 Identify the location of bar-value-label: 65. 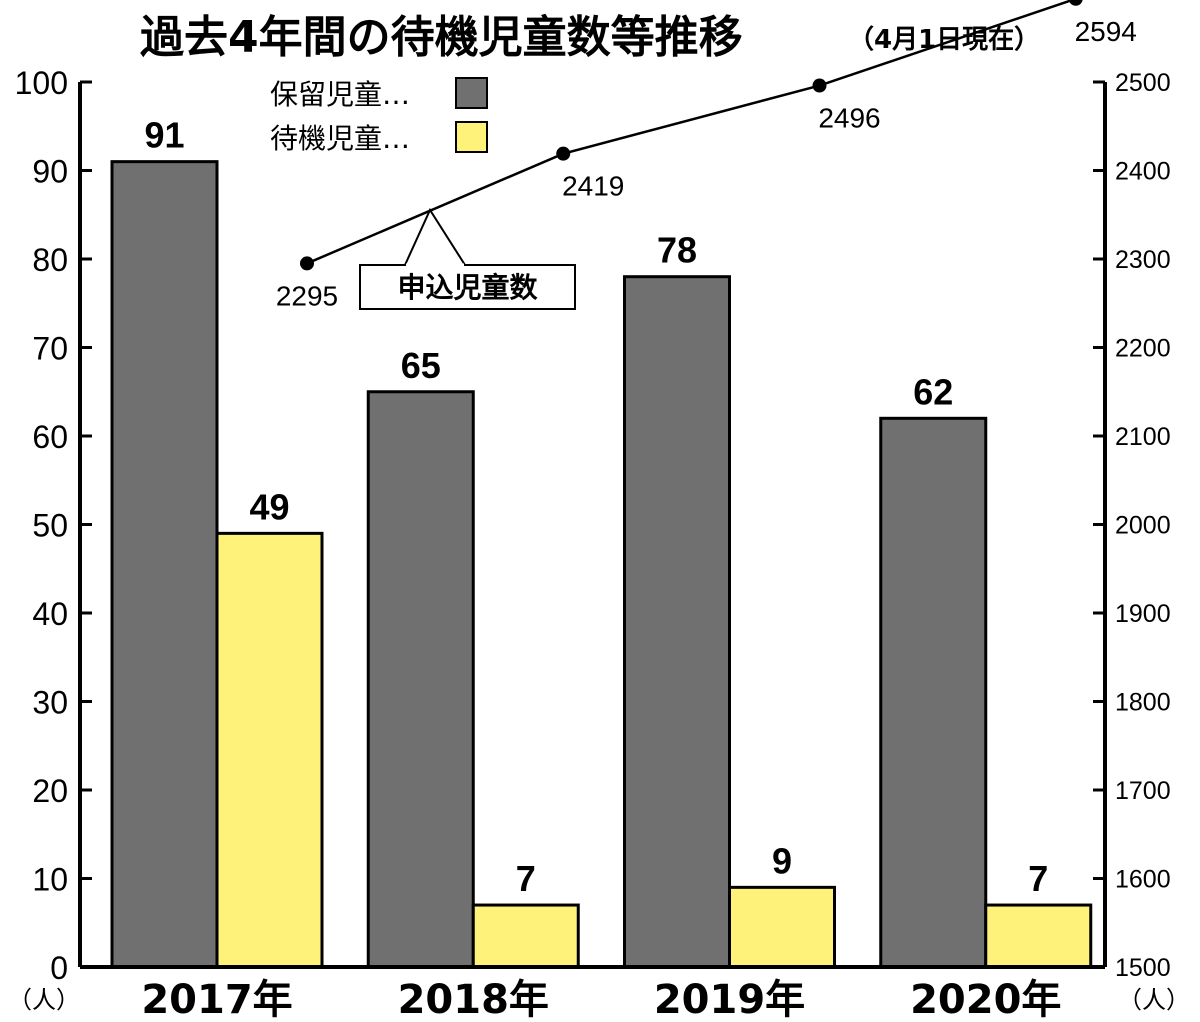
(421, 365).